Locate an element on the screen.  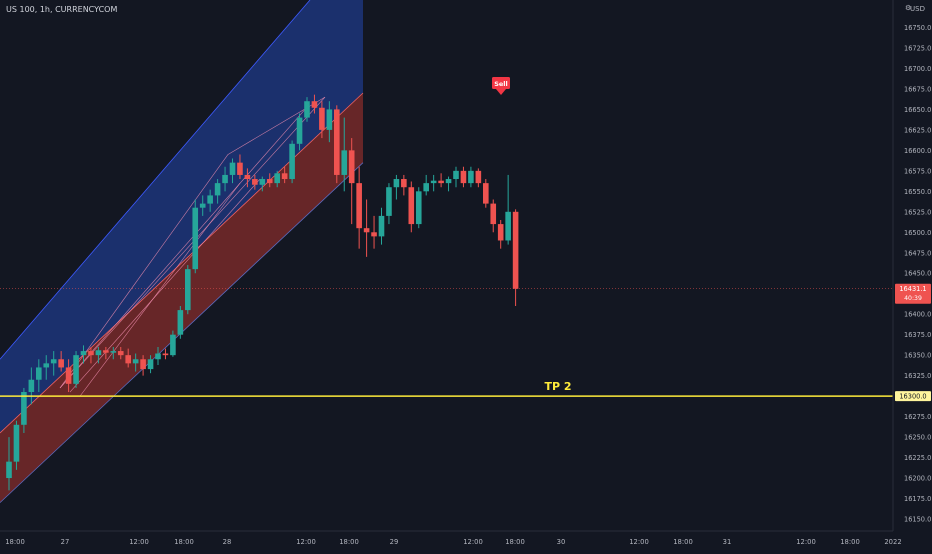
price-tick-label: 16225.0 is located at coordinates (917, 458).